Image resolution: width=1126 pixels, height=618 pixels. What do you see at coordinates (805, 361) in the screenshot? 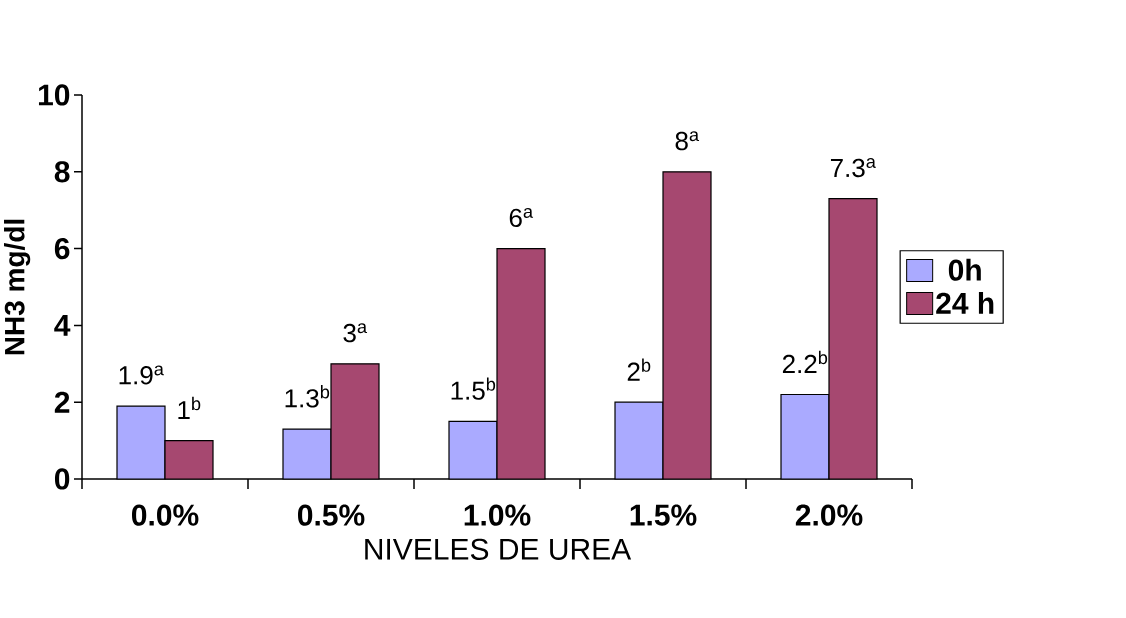
I see `data-label: 2.2$^{b}$` at bounding box center [805, 361].